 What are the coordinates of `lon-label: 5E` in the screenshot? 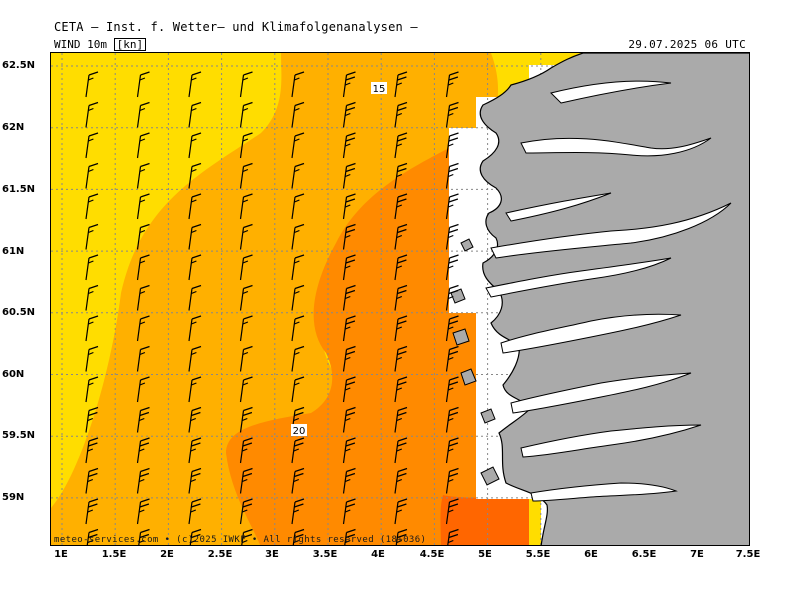 It's located at (485, 554).